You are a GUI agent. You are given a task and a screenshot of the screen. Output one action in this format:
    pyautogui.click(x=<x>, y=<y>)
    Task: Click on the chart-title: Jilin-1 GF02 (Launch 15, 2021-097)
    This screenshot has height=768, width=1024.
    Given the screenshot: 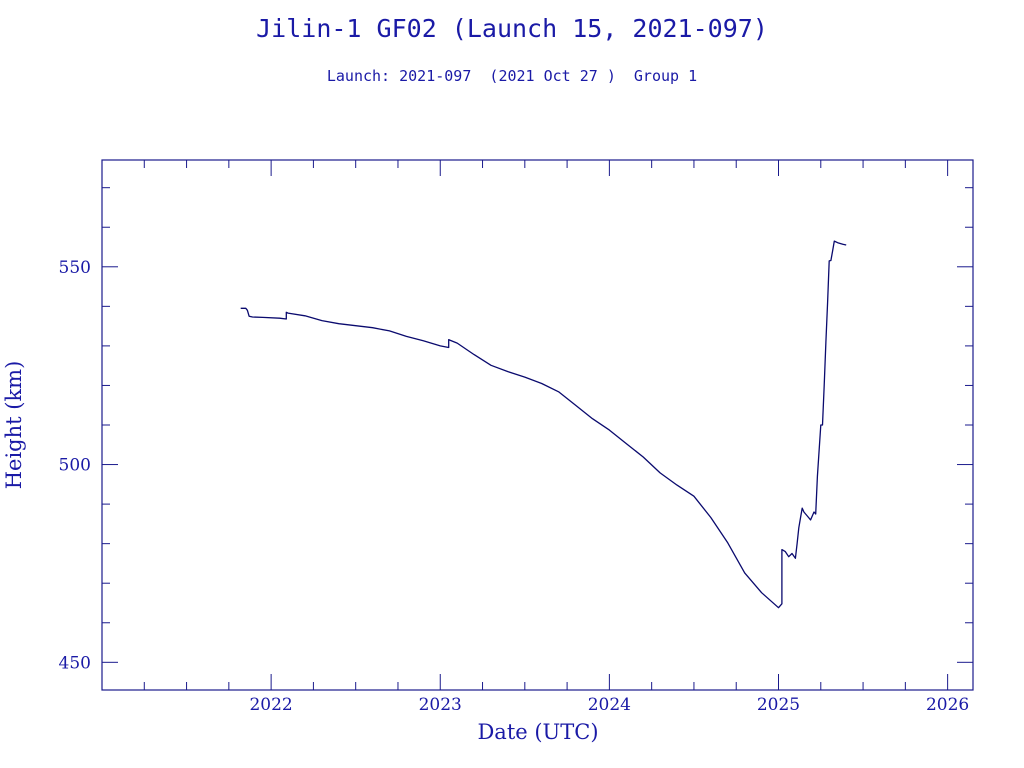 What is the action you would take?
    pyautogui.click(x=512, y=28)
    